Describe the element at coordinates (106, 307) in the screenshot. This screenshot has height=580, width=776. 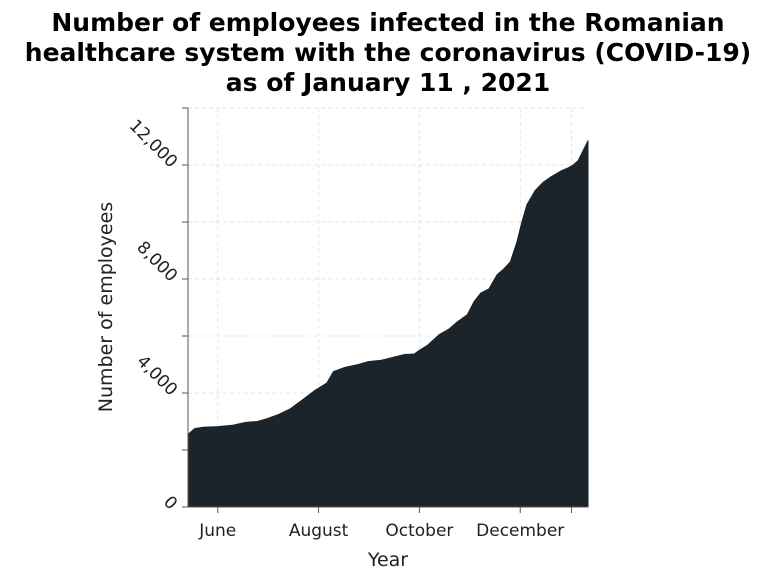
I see `y-axis-label: Number of employees` at that location.